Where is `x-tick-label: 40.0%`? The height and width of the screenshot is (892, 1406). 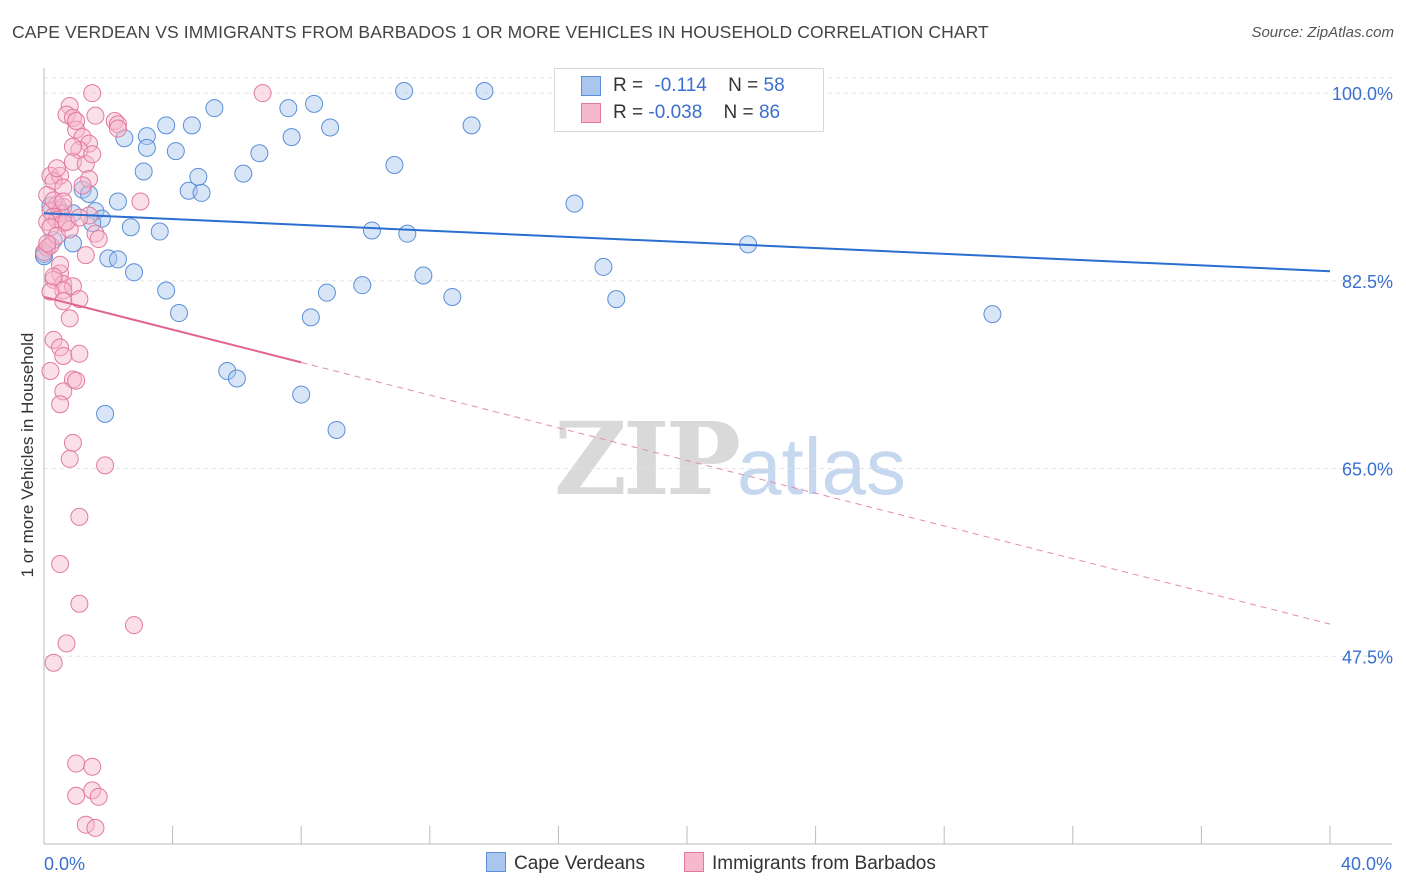 x-tick-label: 40.0% is located at coordinates (1366, 864).